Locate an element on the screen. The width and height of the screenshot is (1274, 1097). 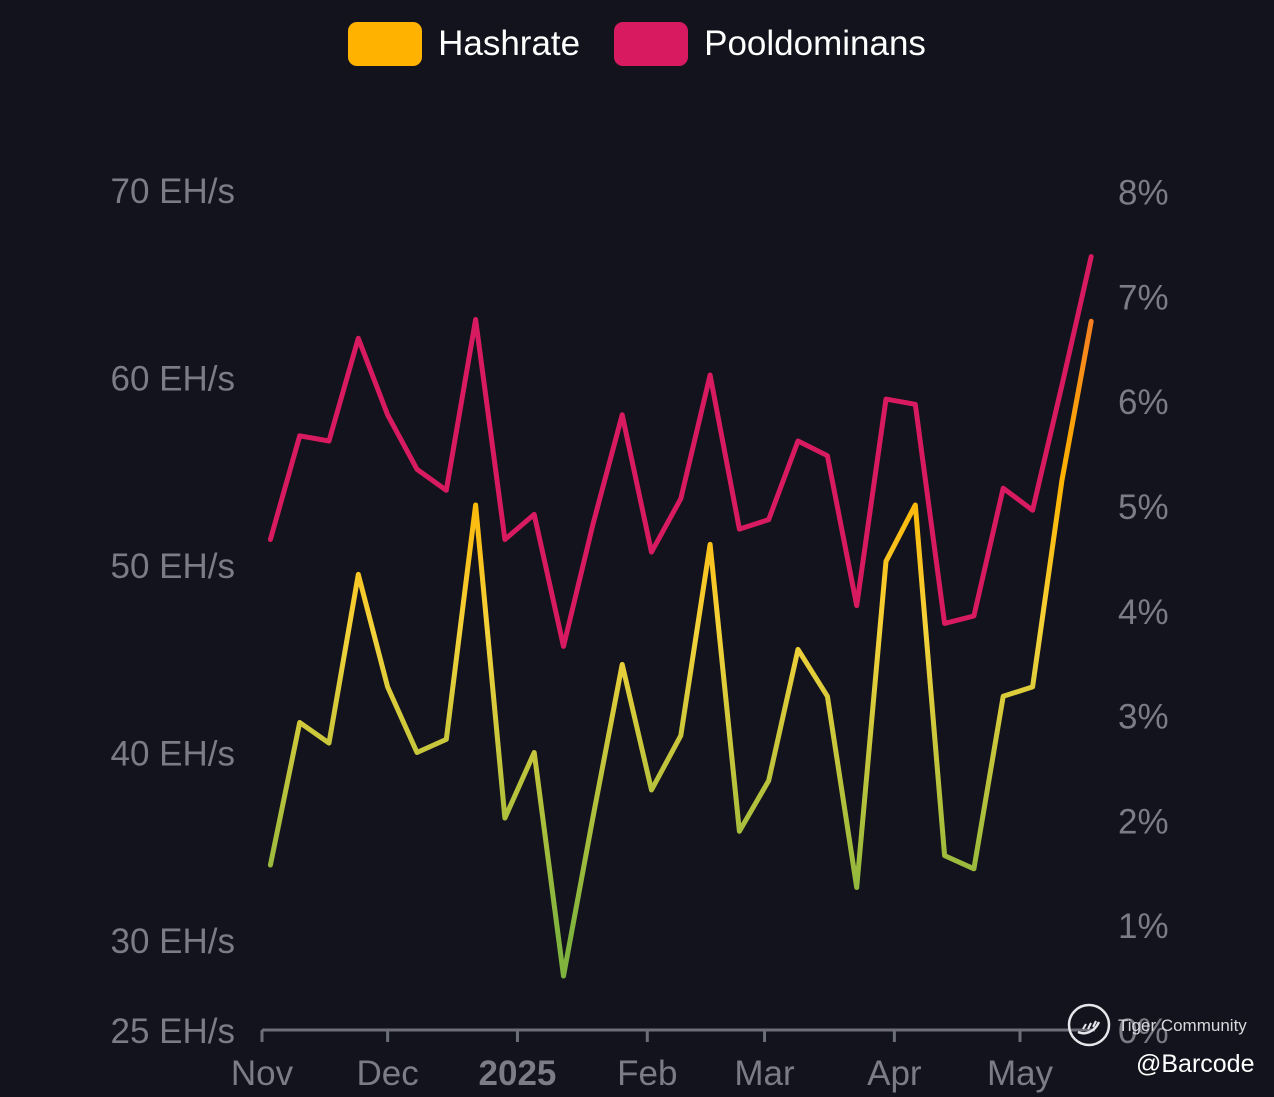
y-right-tick-label: 5% is located at coordinates (1143, 507).